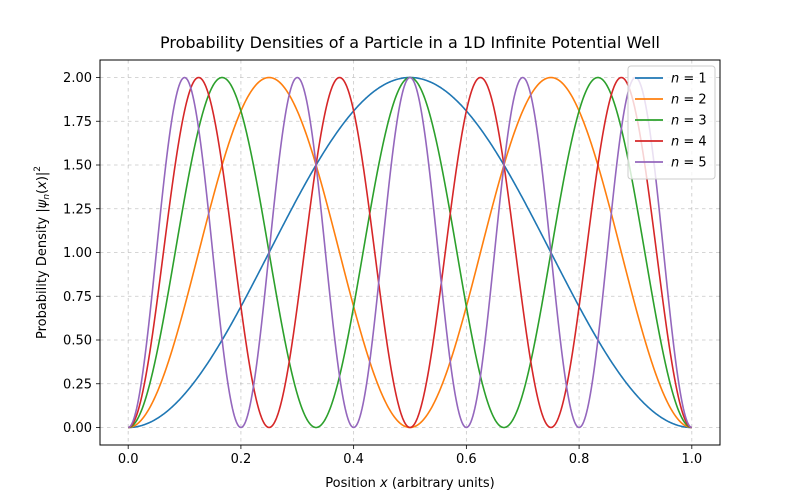 Image resolution: width=800 pixels, height=500 pixels. Describe the element at coordinates (42, 176) in the screenshot. I see `y-axis-title-post: )|` at that location.